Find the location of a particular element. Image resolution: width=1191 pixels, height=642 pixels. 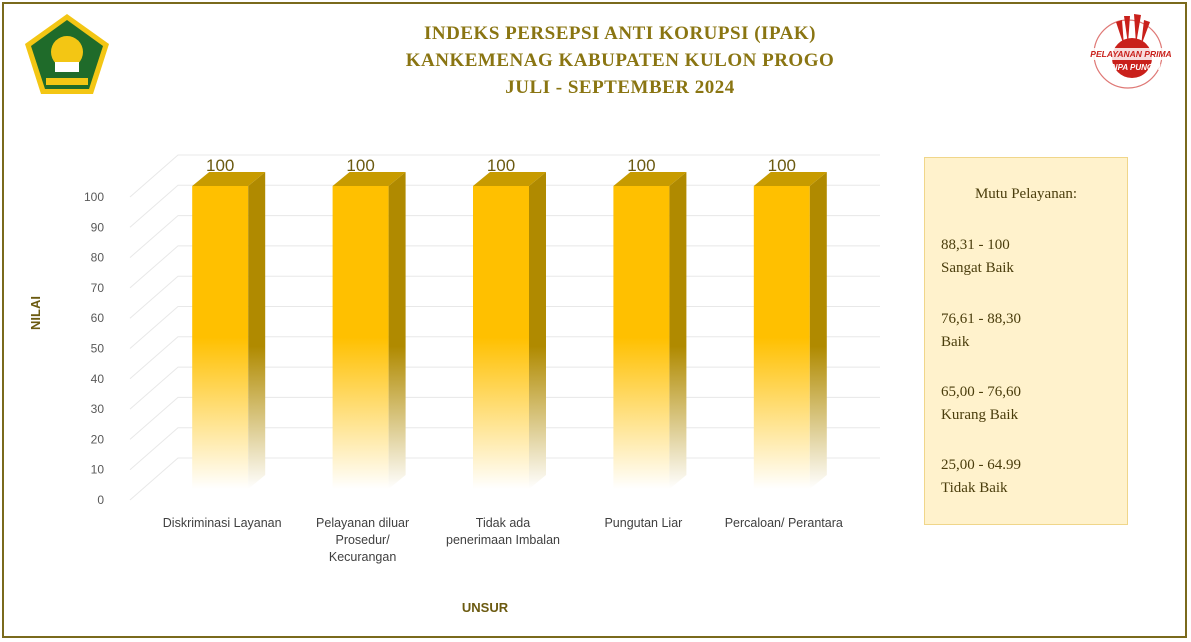

legend-range: 76,61 - 88,30 is located at coordinates (981, 319).